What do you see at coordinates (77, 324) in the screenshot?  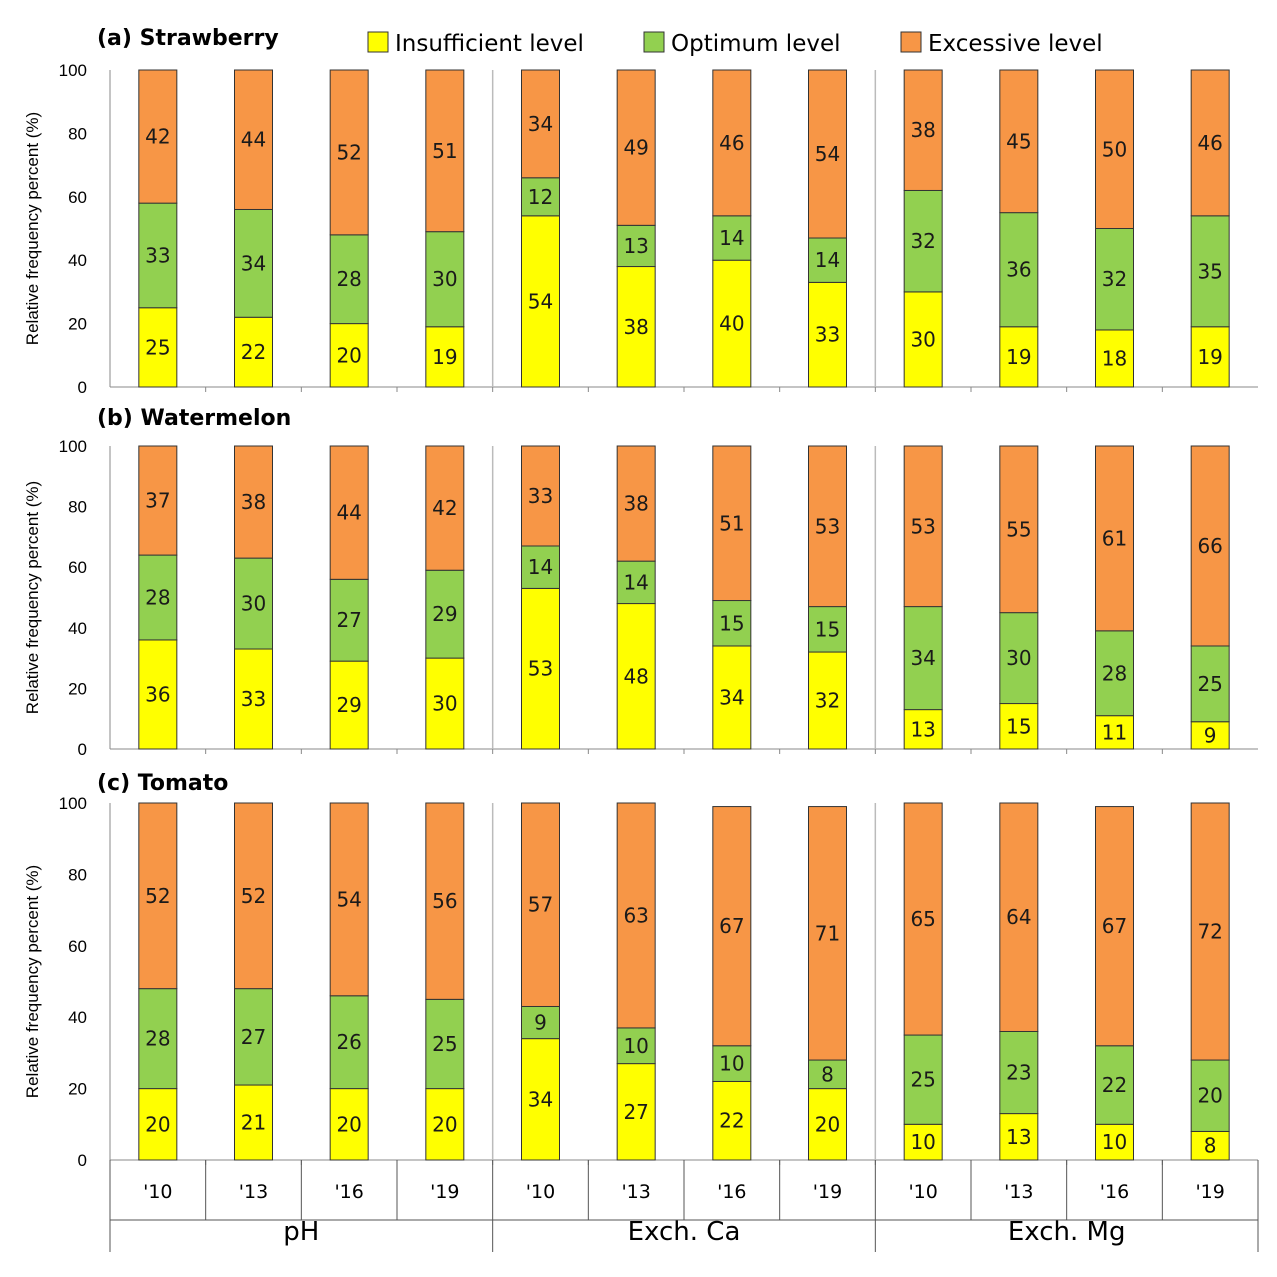 I see `y-tick-label: 20` at bounding box center [77, 324].